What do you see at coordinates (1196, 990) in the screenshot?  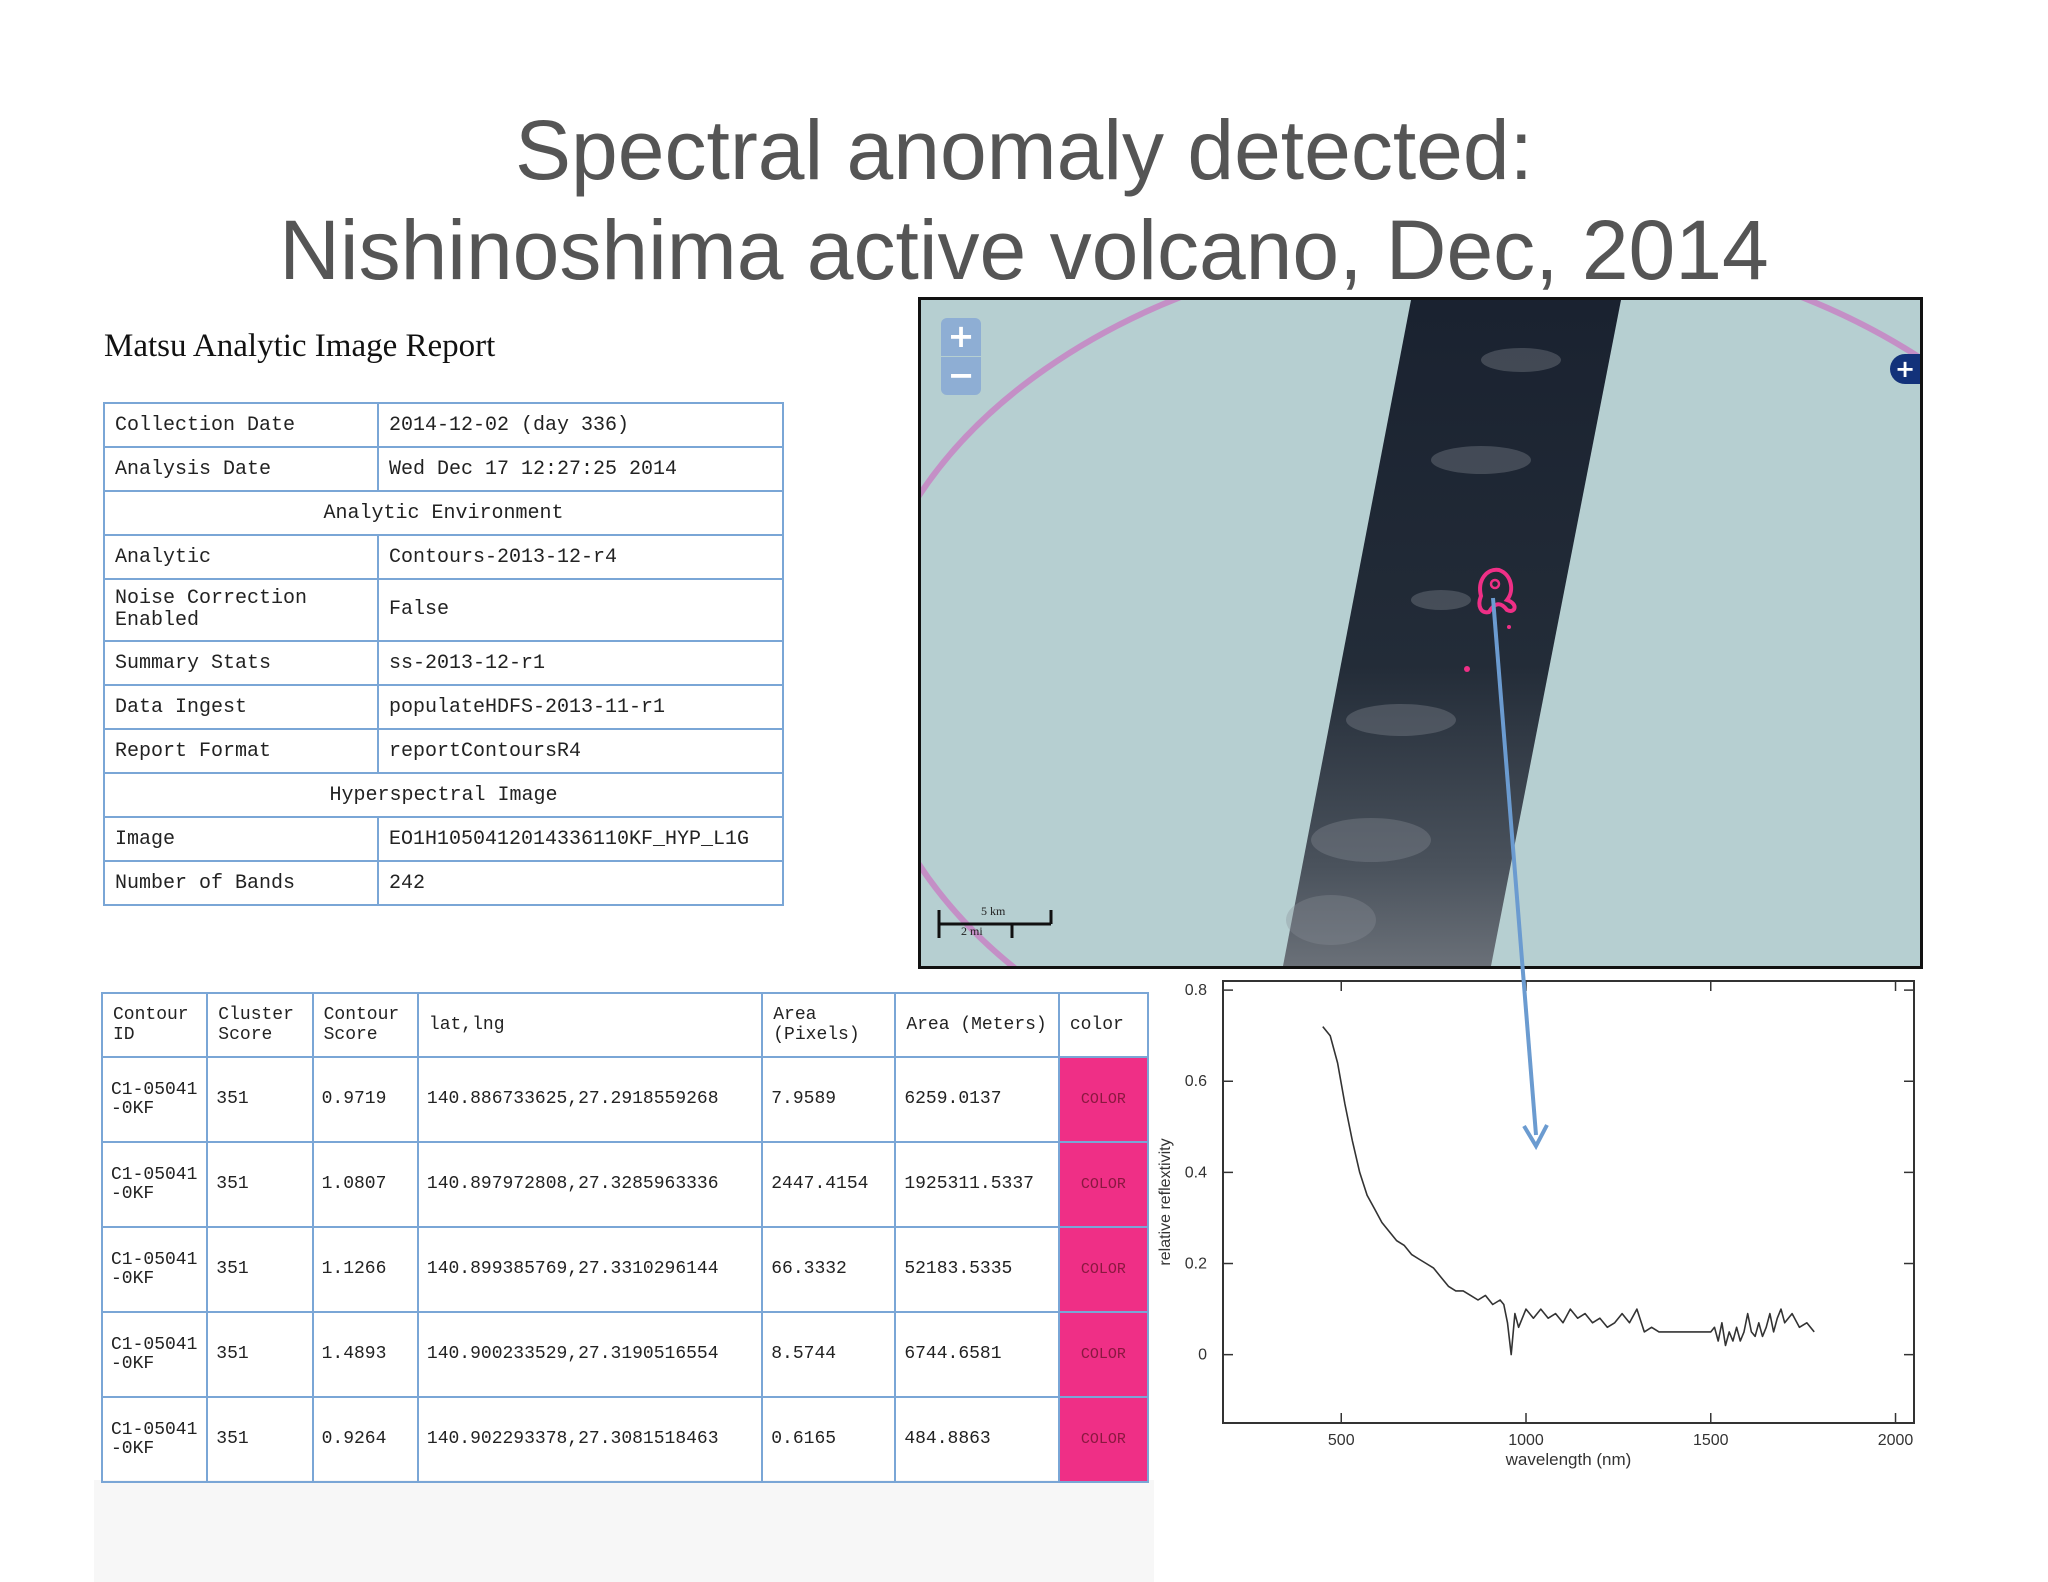 I see `y-tick-label: 0.8` at bounding box center [1196, 990].